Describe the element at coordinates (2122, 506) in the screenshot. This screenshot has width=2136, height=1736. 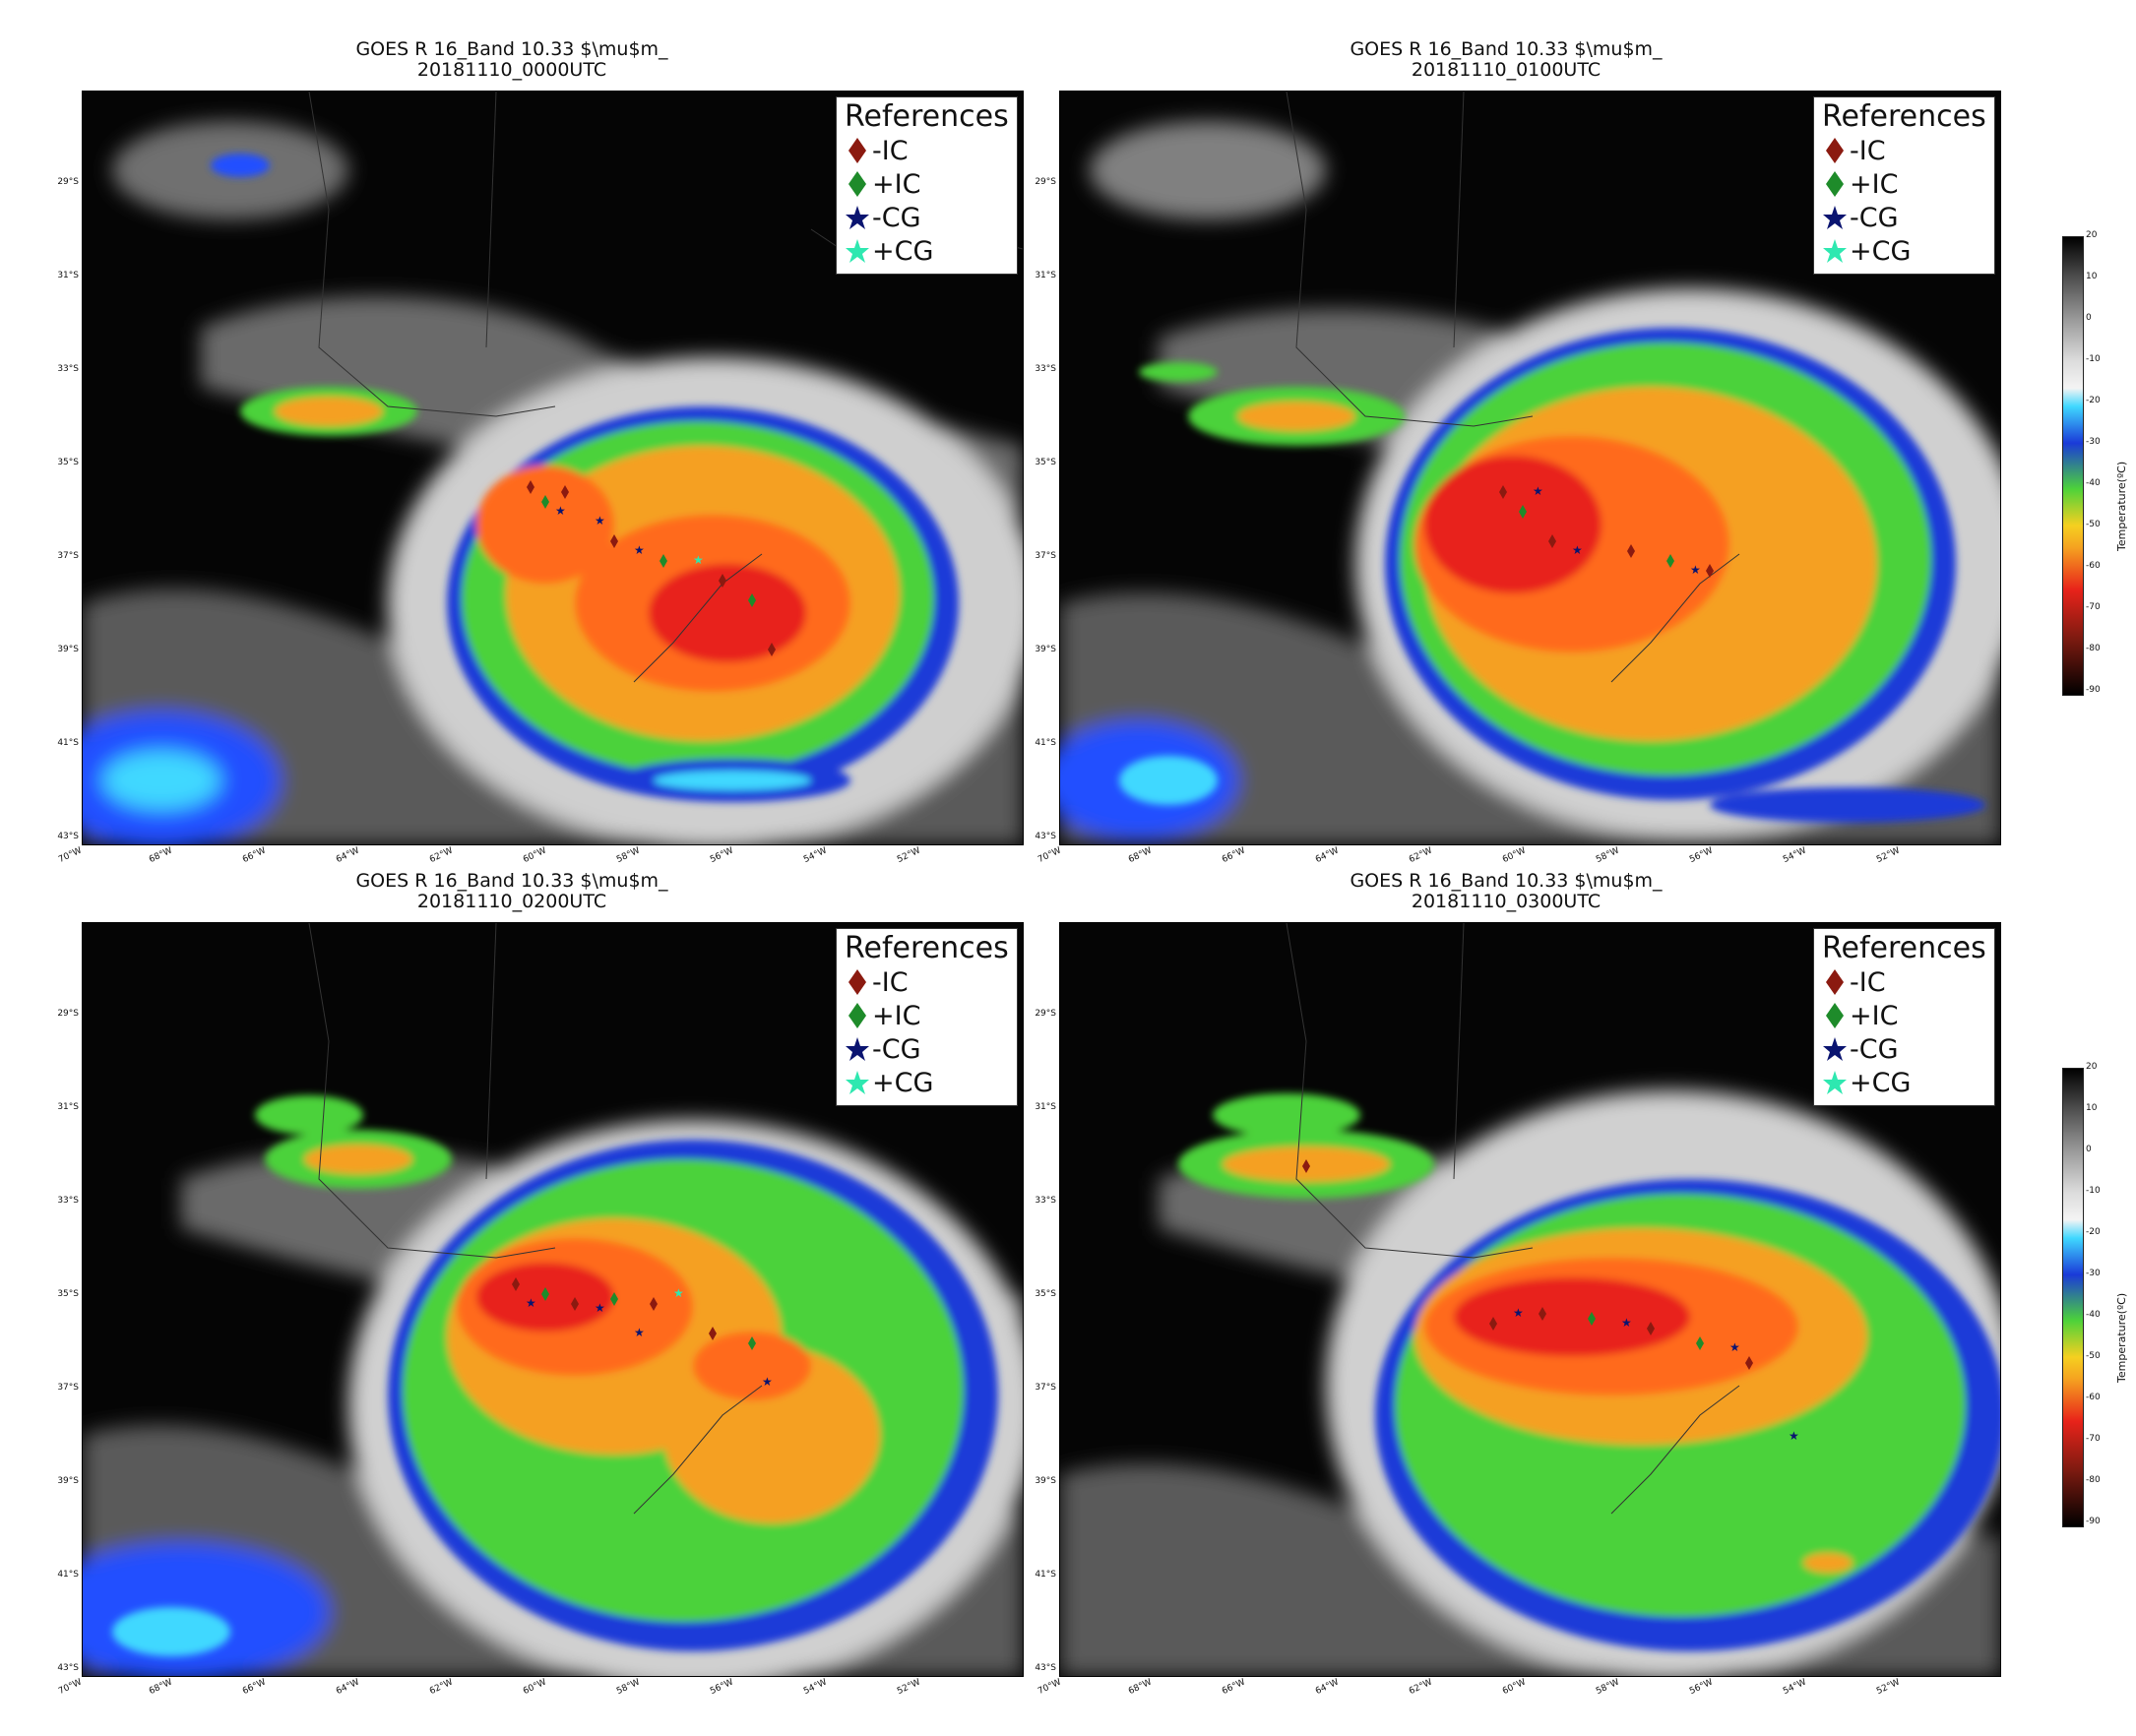
I see `colorbar-title: Temperature(ºC)` at that location.